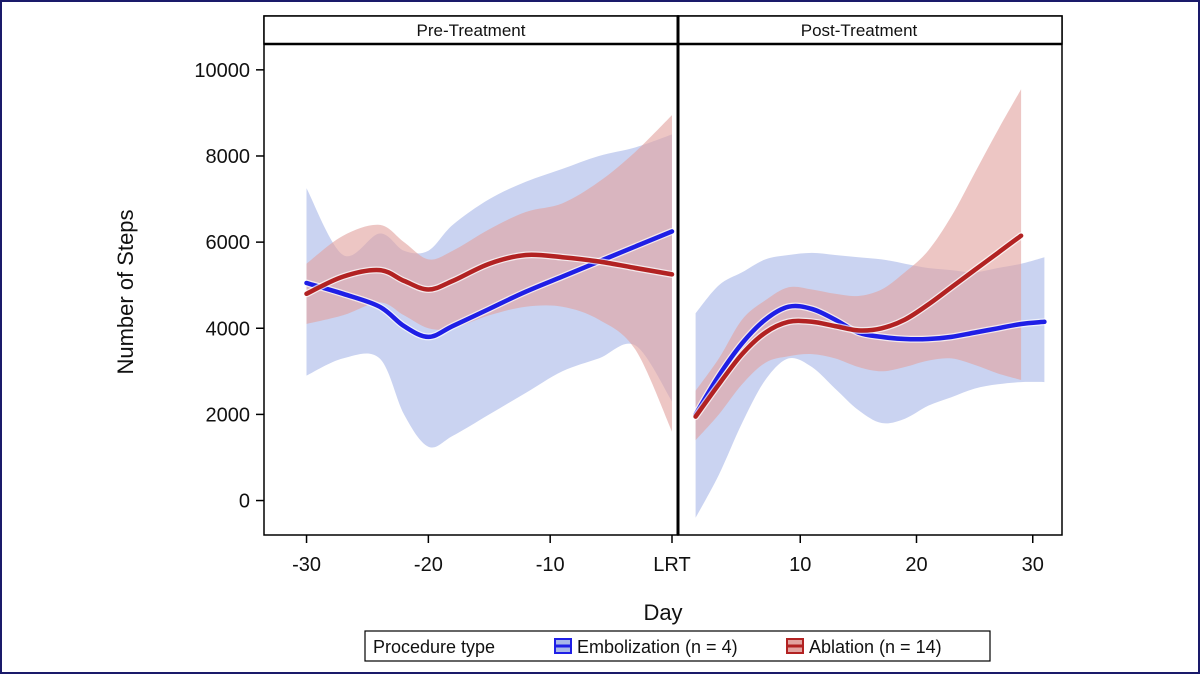  Describe the element at coordinates (228, 415) in the screenshot. I see `y-tick-label-2000: 2000` at that location.